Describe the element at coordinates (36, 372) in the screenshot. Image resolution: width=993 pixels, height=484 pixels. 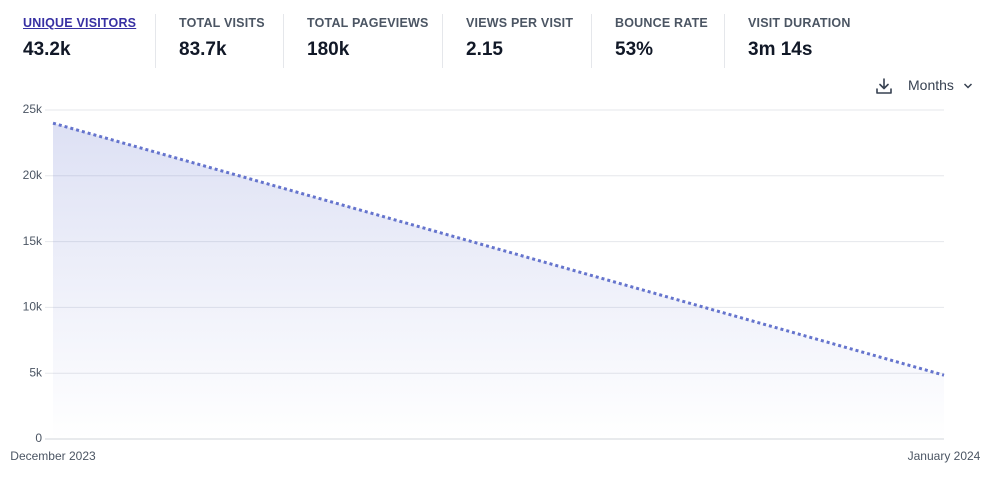
I see `y-tick-label: 5k` at that location.